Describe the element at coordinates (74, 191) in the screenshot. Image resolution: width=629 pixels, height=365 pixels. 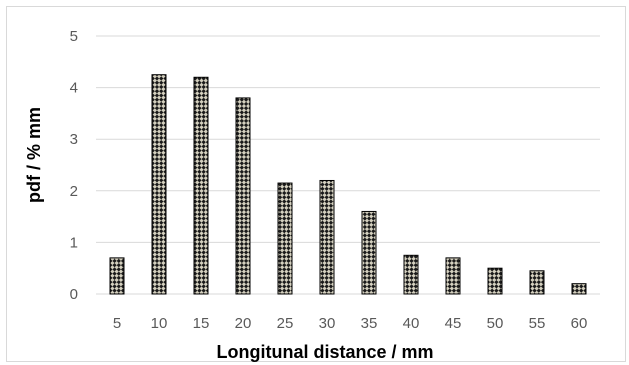
I see `y-tick-label: 2` at that location.